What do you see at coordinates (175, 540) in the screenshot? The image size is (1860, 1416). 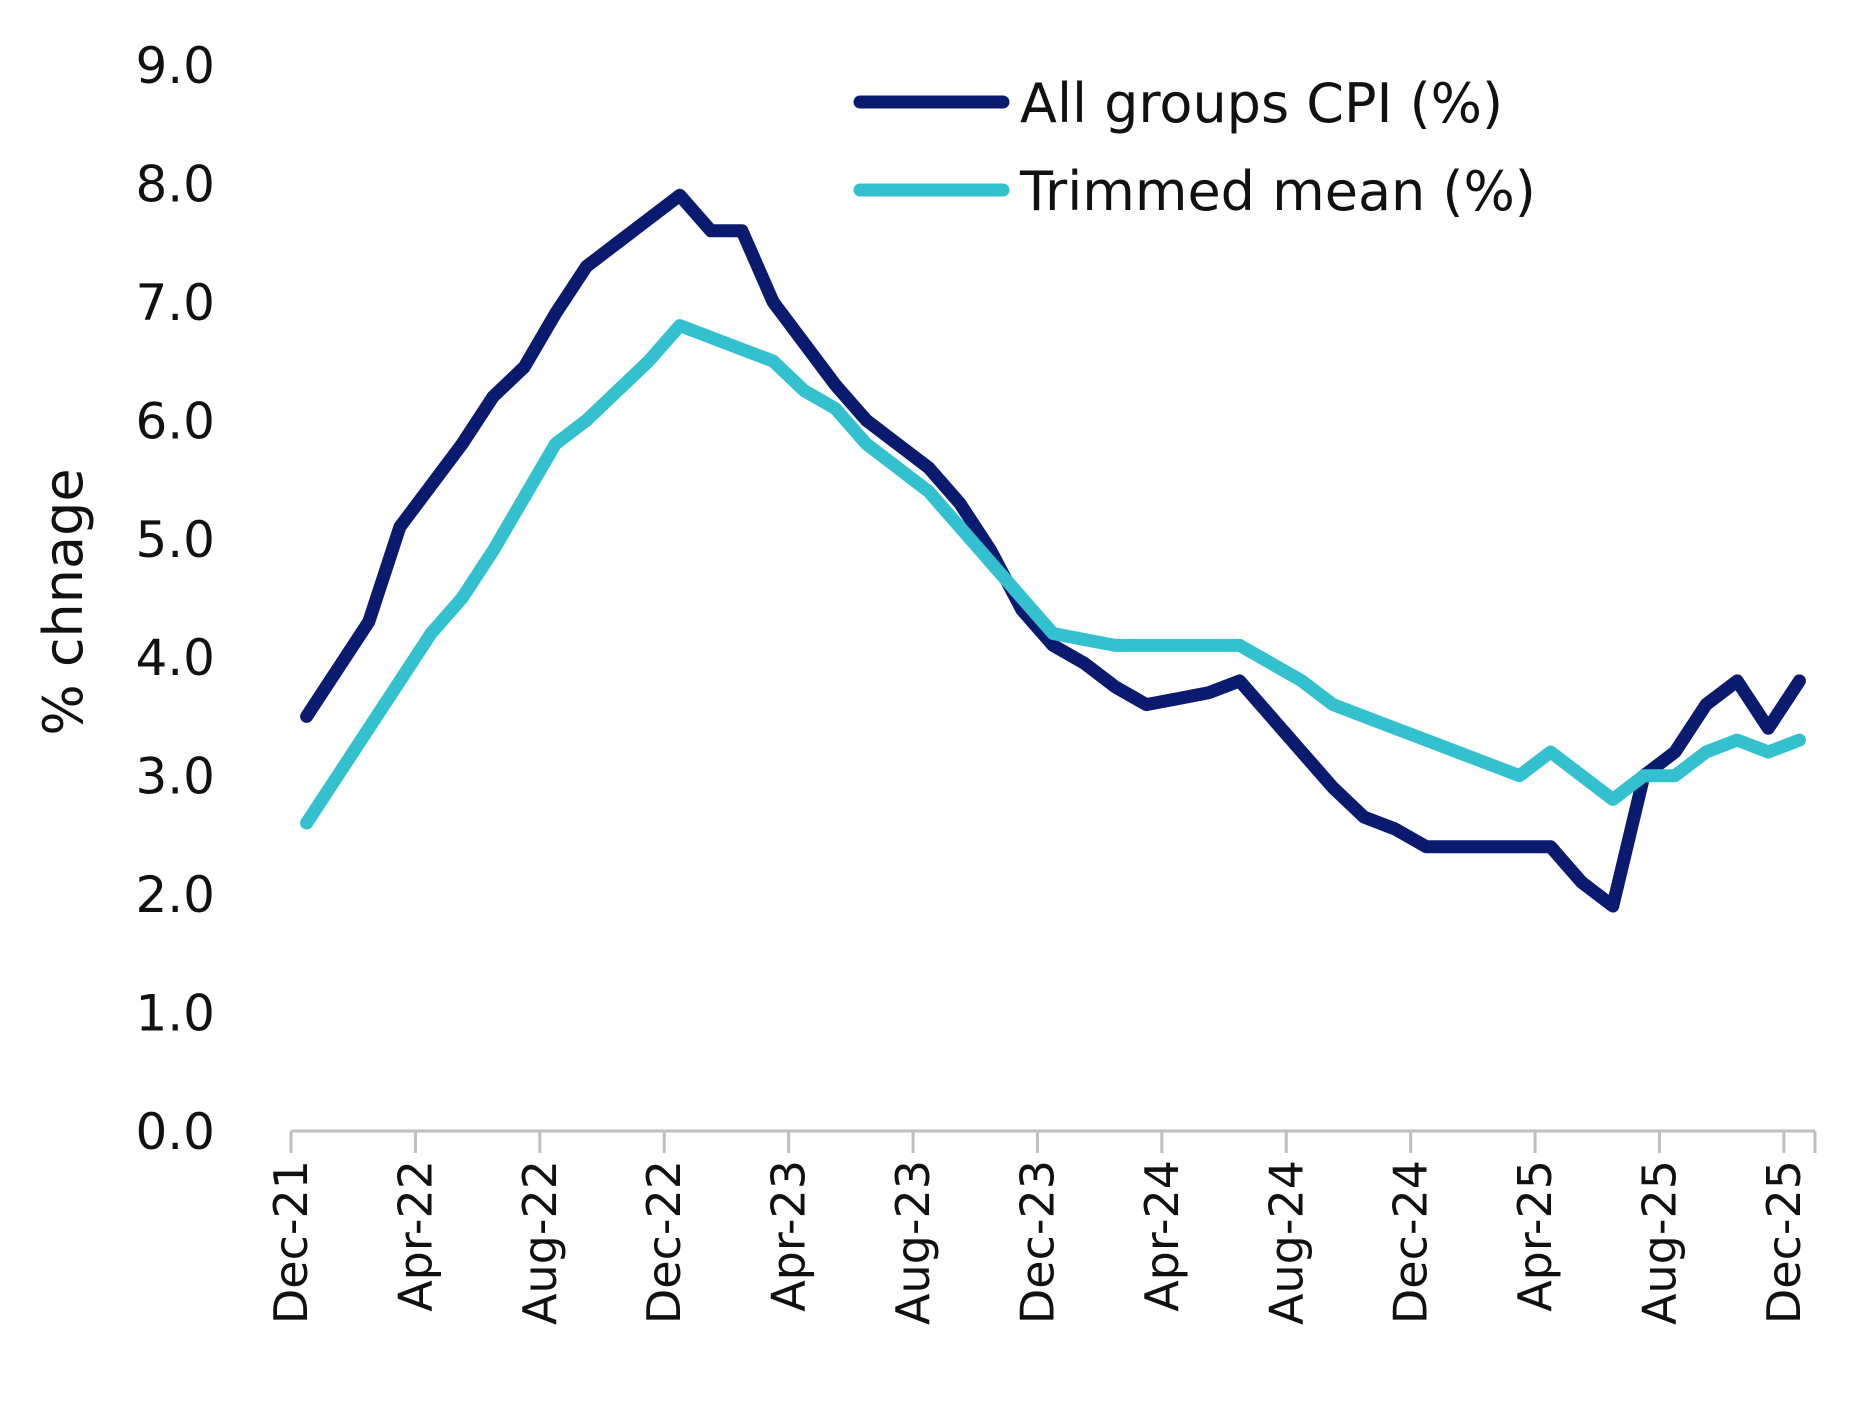 I see `y-tick-label: 5.0` at bounding box center [175, 540].